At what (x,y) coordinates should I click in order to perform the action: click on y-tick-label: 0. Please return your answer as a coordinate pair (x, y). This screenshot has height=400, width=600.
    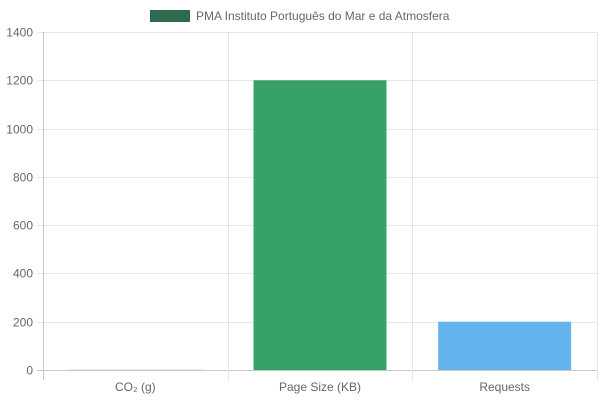
    Looking at the image, I should click on (29, 371).